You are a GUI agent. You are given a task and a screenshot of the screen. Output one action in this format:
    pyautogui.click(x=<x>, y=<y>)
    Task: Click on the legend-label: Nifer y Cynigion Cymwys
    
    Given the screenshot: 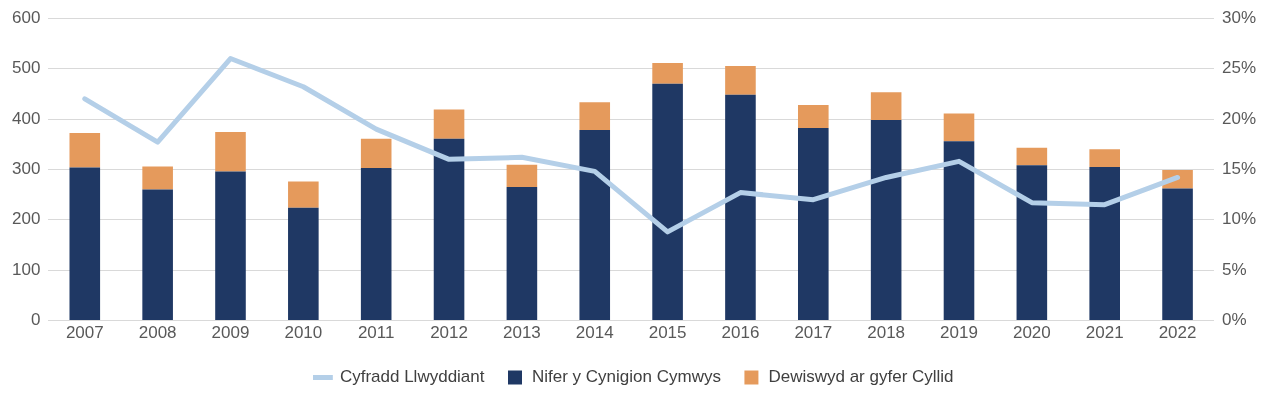 What is the action you would take?
    pyautogui.click(x=626, y=377)
    